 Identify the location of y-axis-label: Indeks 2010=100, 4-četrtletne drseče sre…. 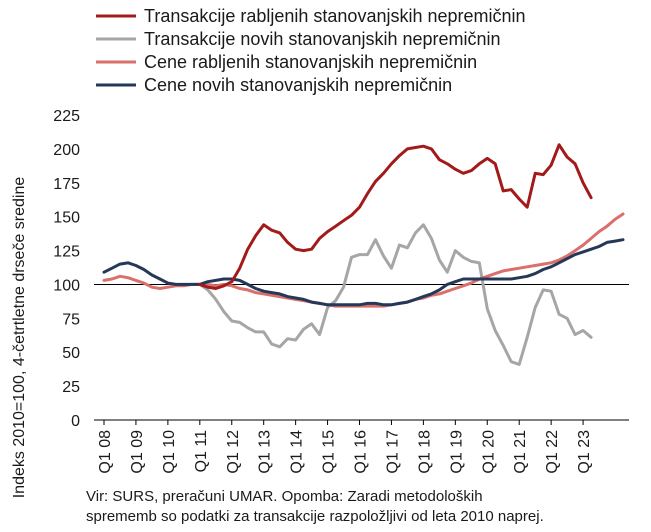
(19, 338).